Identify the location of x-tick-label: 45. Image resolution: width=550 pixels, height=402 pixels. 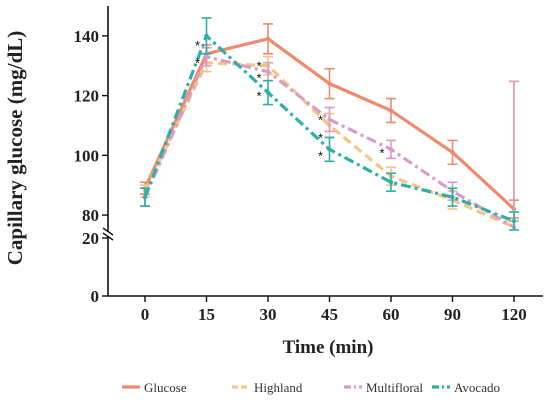
(329, 314).